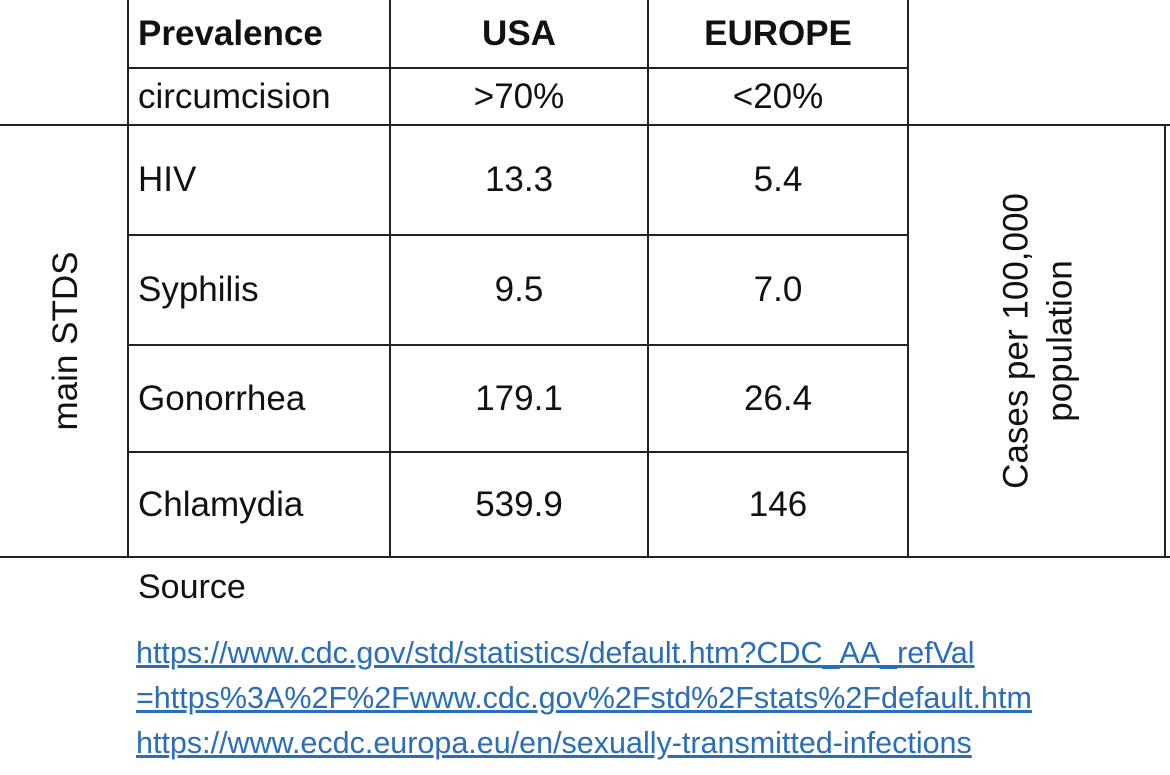  I want to click on table-cell: 26.4, so click(778, 398).